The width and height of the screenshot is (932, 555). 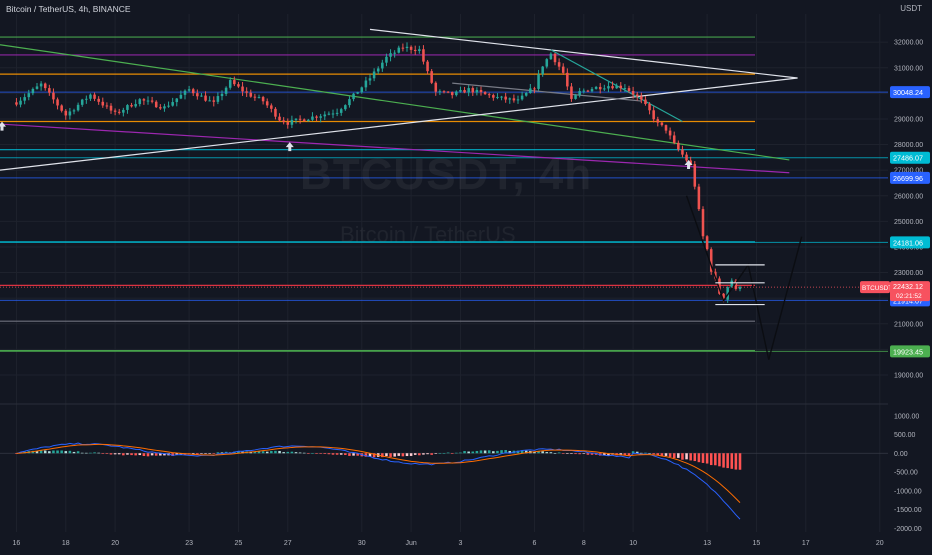 What do you see at coordinates (534, 543) in the screenshot?
I see `time-tick-label: 6` at bounding box center [534, 543].